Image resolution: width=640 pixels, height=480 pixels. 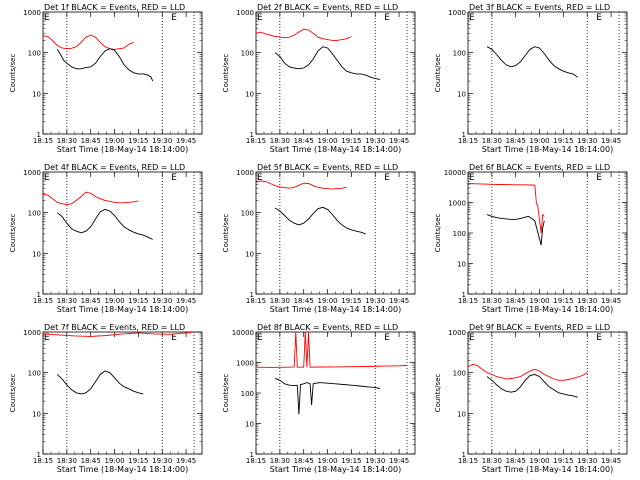 What do you see at coordinates (327, 7) in the screenshot?
I see `panel-title: Det 2f BLACK = Events, RED = LLD` at bounding box center [327, 7].